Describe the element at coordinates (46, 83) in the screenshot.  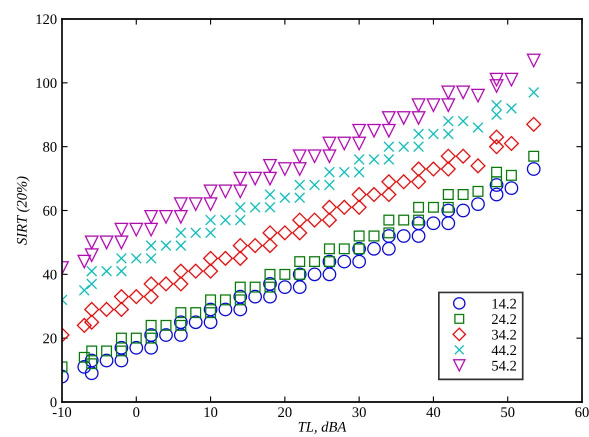
I see `y-tick-label: 100` at that location.